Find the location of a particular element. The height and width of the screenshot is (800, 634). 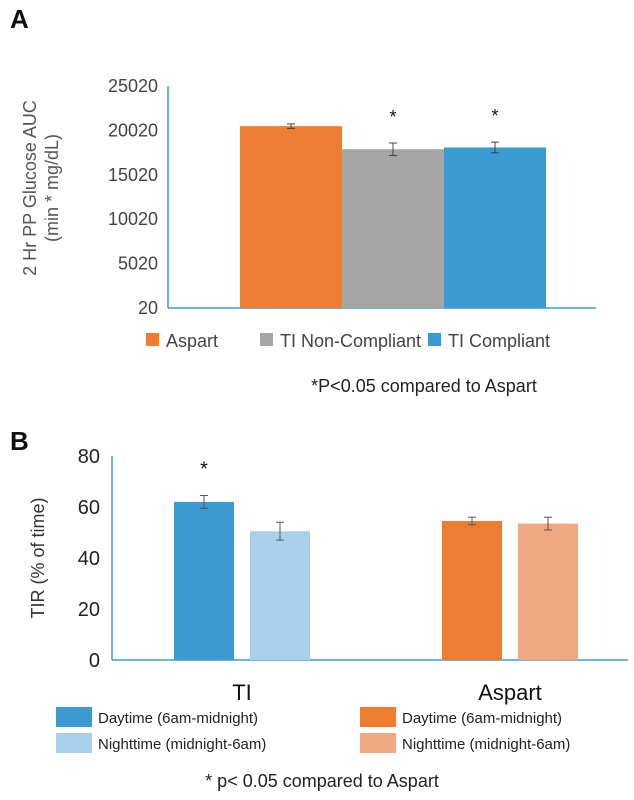

panel-a-legend-label: TI Compliant is located at coordinates (499, 341).